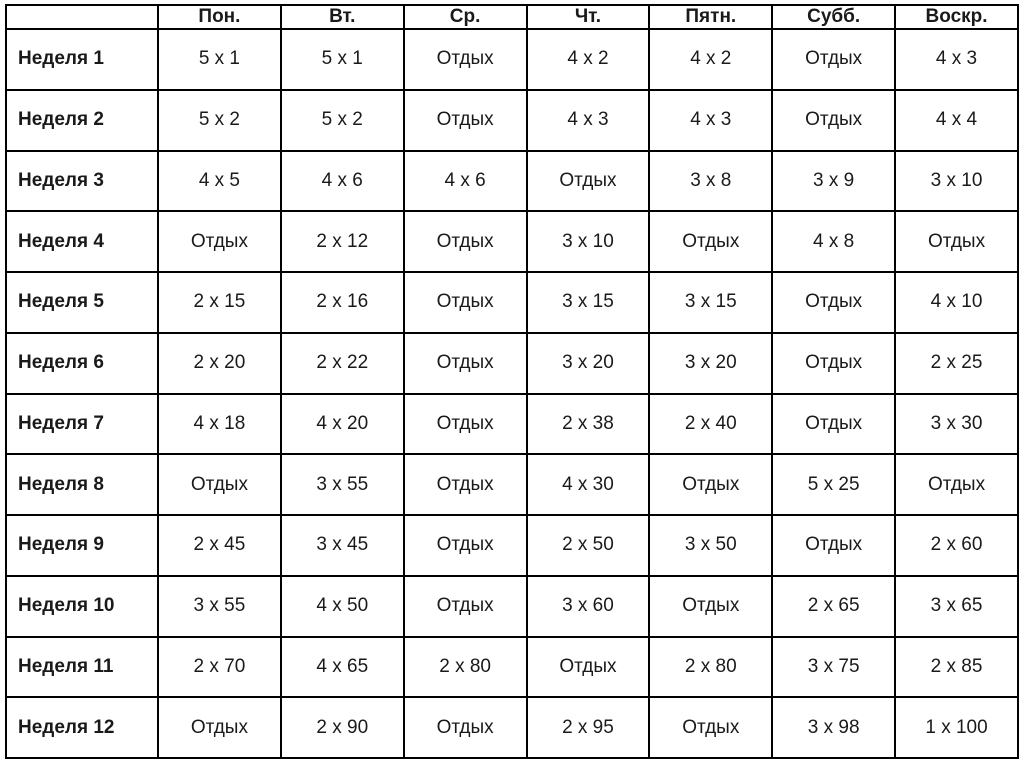 Image resolution: width=1024 pixels, height=763 pixels. I want to click on workout-cell: 3 x 75, so click(834, 667).